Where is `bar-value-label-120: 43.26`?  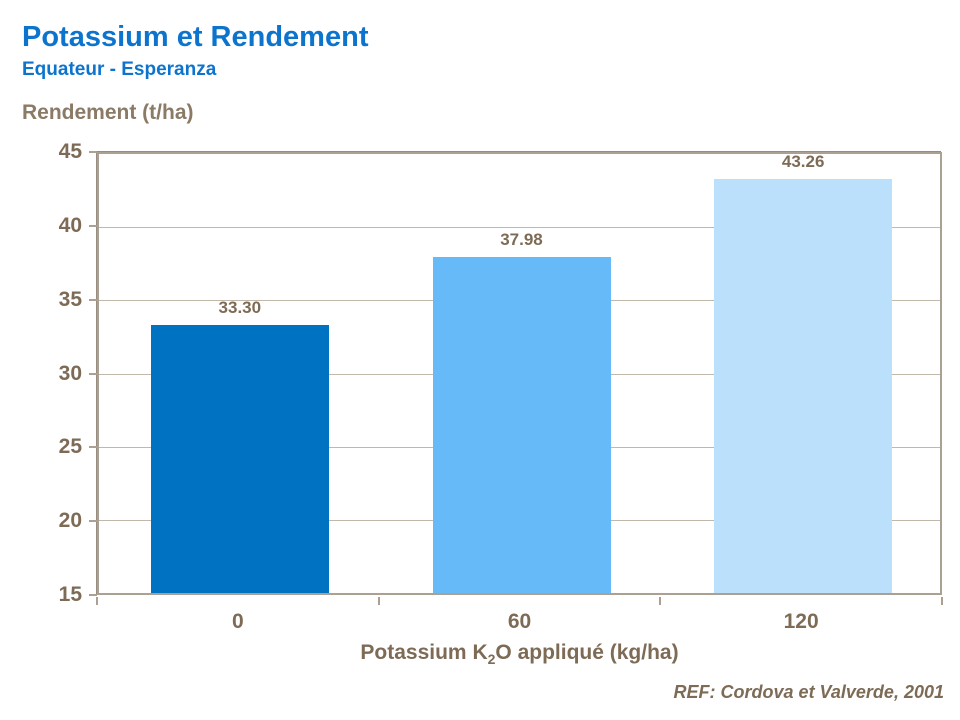
bar-value-label-120: 43.26 is located at coordinates (803, 162).